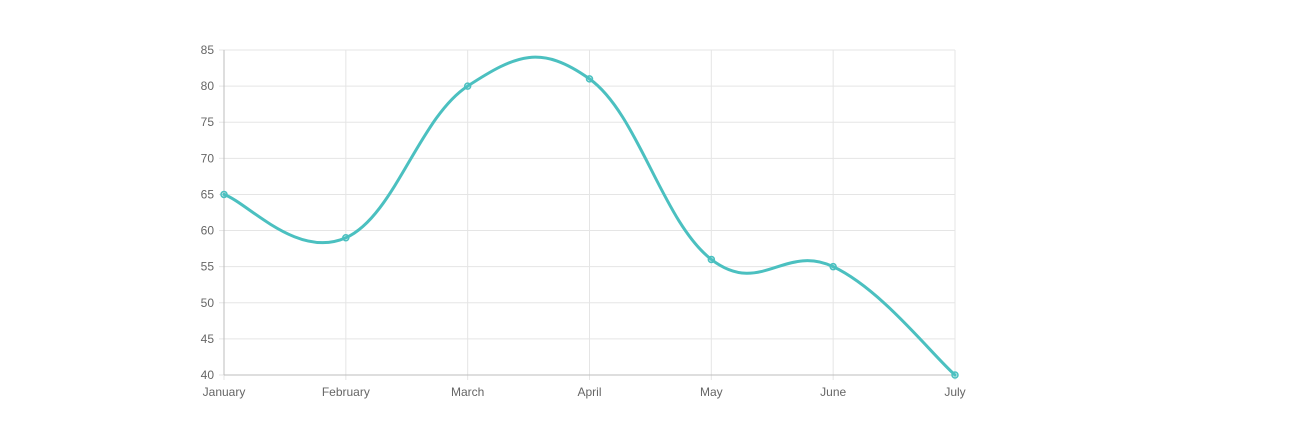  Describe the element at coordinates (208, 86) in the screenshot. I see `y-tick-label: 80` at that location.